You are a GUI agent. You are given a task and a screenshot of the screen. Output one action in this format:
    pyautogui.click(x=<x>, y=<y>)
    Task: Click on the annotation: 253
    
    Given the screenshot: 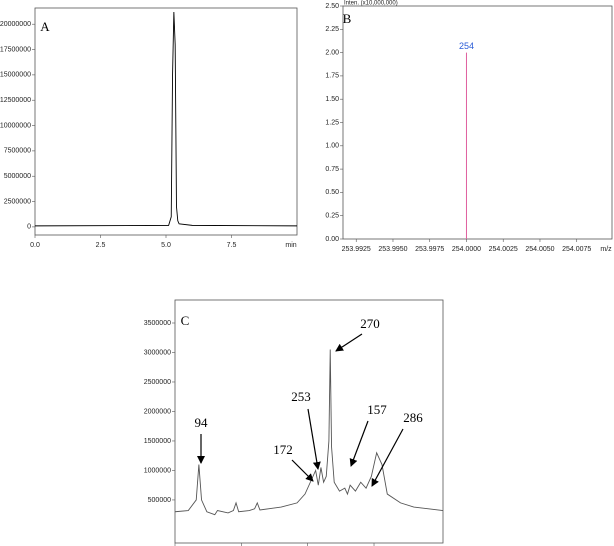 What is the action you would take?
    pyautogui.click(x=301, y=396)
    